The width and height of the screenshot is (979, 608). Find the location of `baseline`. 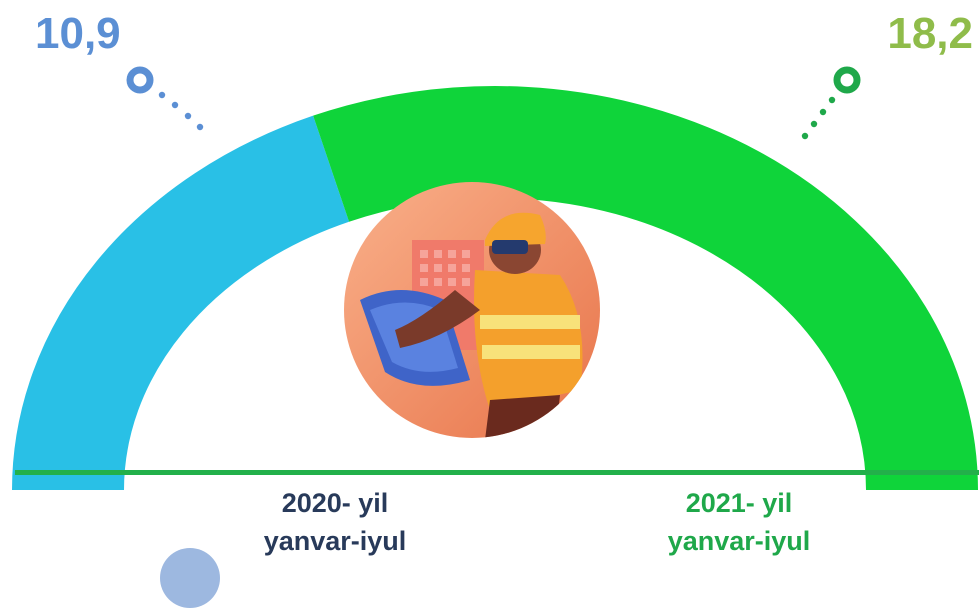

baseline is located at coordinates (497, 472).